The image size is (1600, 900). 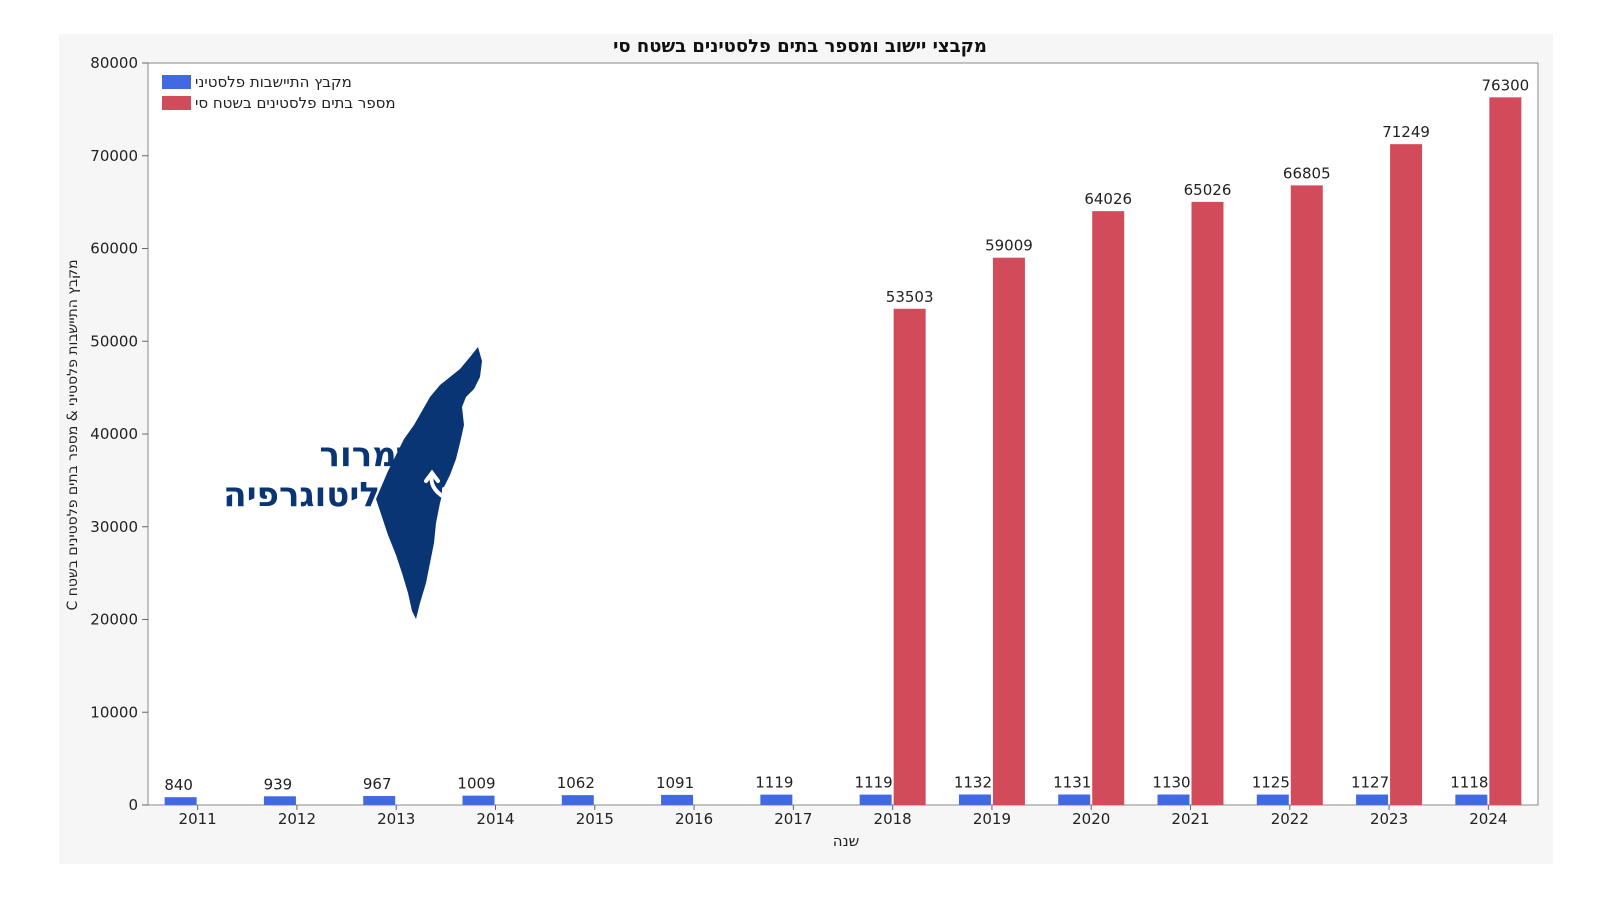 What do you see at coordinates (1171, 783) in the screenshot?
I see `data-label-settlements: 1130` at bounding box center [1171, 783].